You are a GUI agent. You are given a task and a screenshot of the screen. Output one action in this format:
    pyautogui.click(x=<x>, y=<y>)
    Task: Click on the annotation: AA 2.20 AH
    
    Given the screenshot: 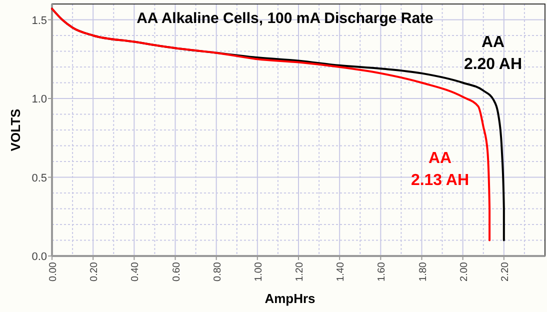 What is the action you would take?
    pyautogui.click(x=493, y=53)
    